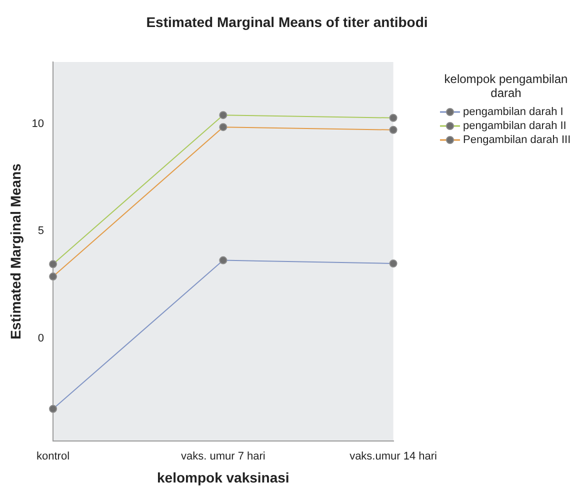  What do you see at coordinates (41, 338) in the screenshot?
I see `y-tick-label: 0` at bounding box center [41, 338].